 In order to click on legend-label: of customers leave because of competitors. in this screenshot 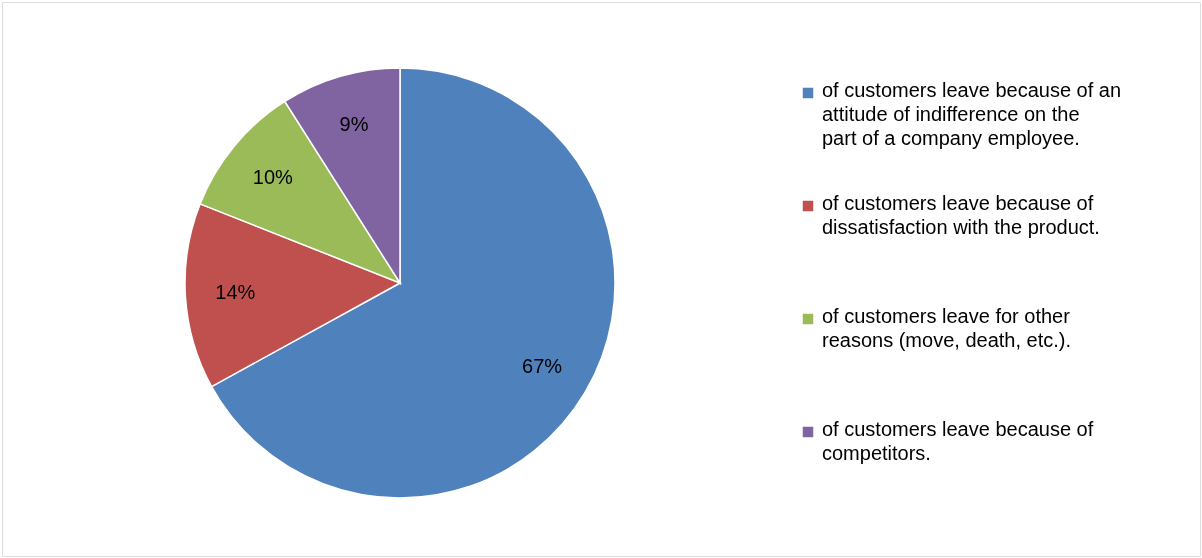, I will do `click(958, 441)`.